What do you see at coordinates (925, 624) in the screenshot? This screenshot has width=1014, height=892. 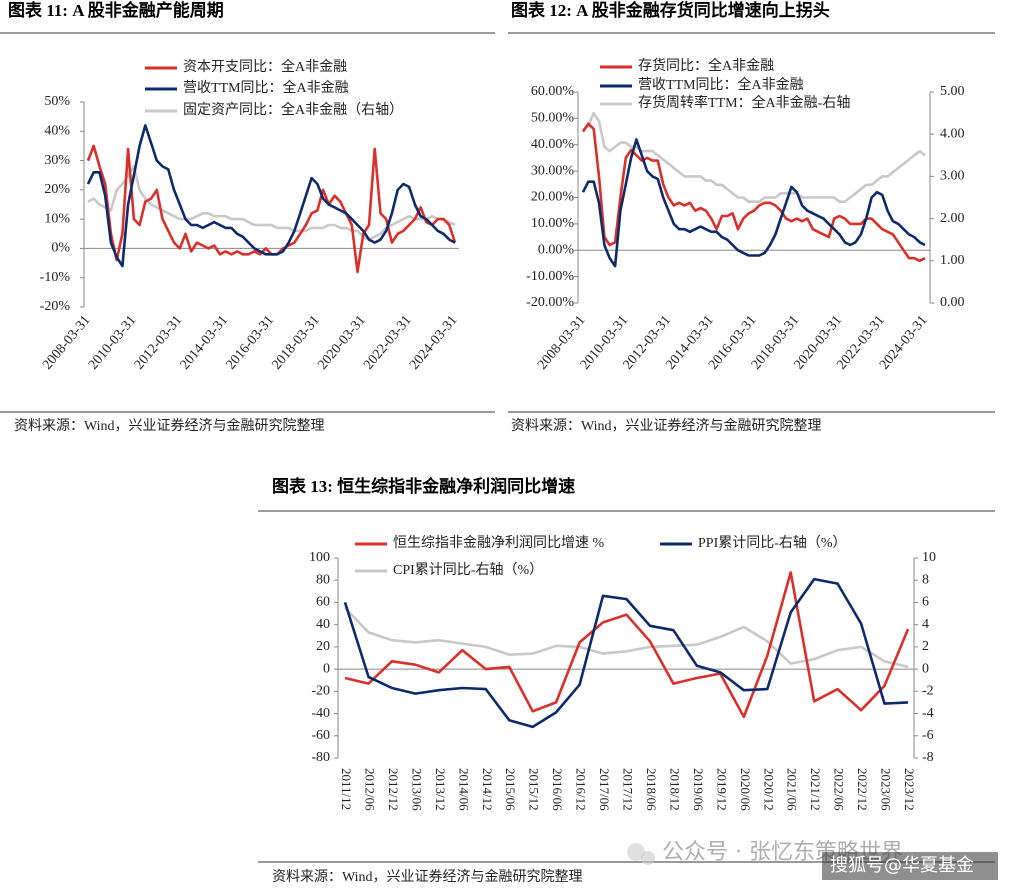 I see `y2-tick-label: 4` at bounding box center [925, 624].